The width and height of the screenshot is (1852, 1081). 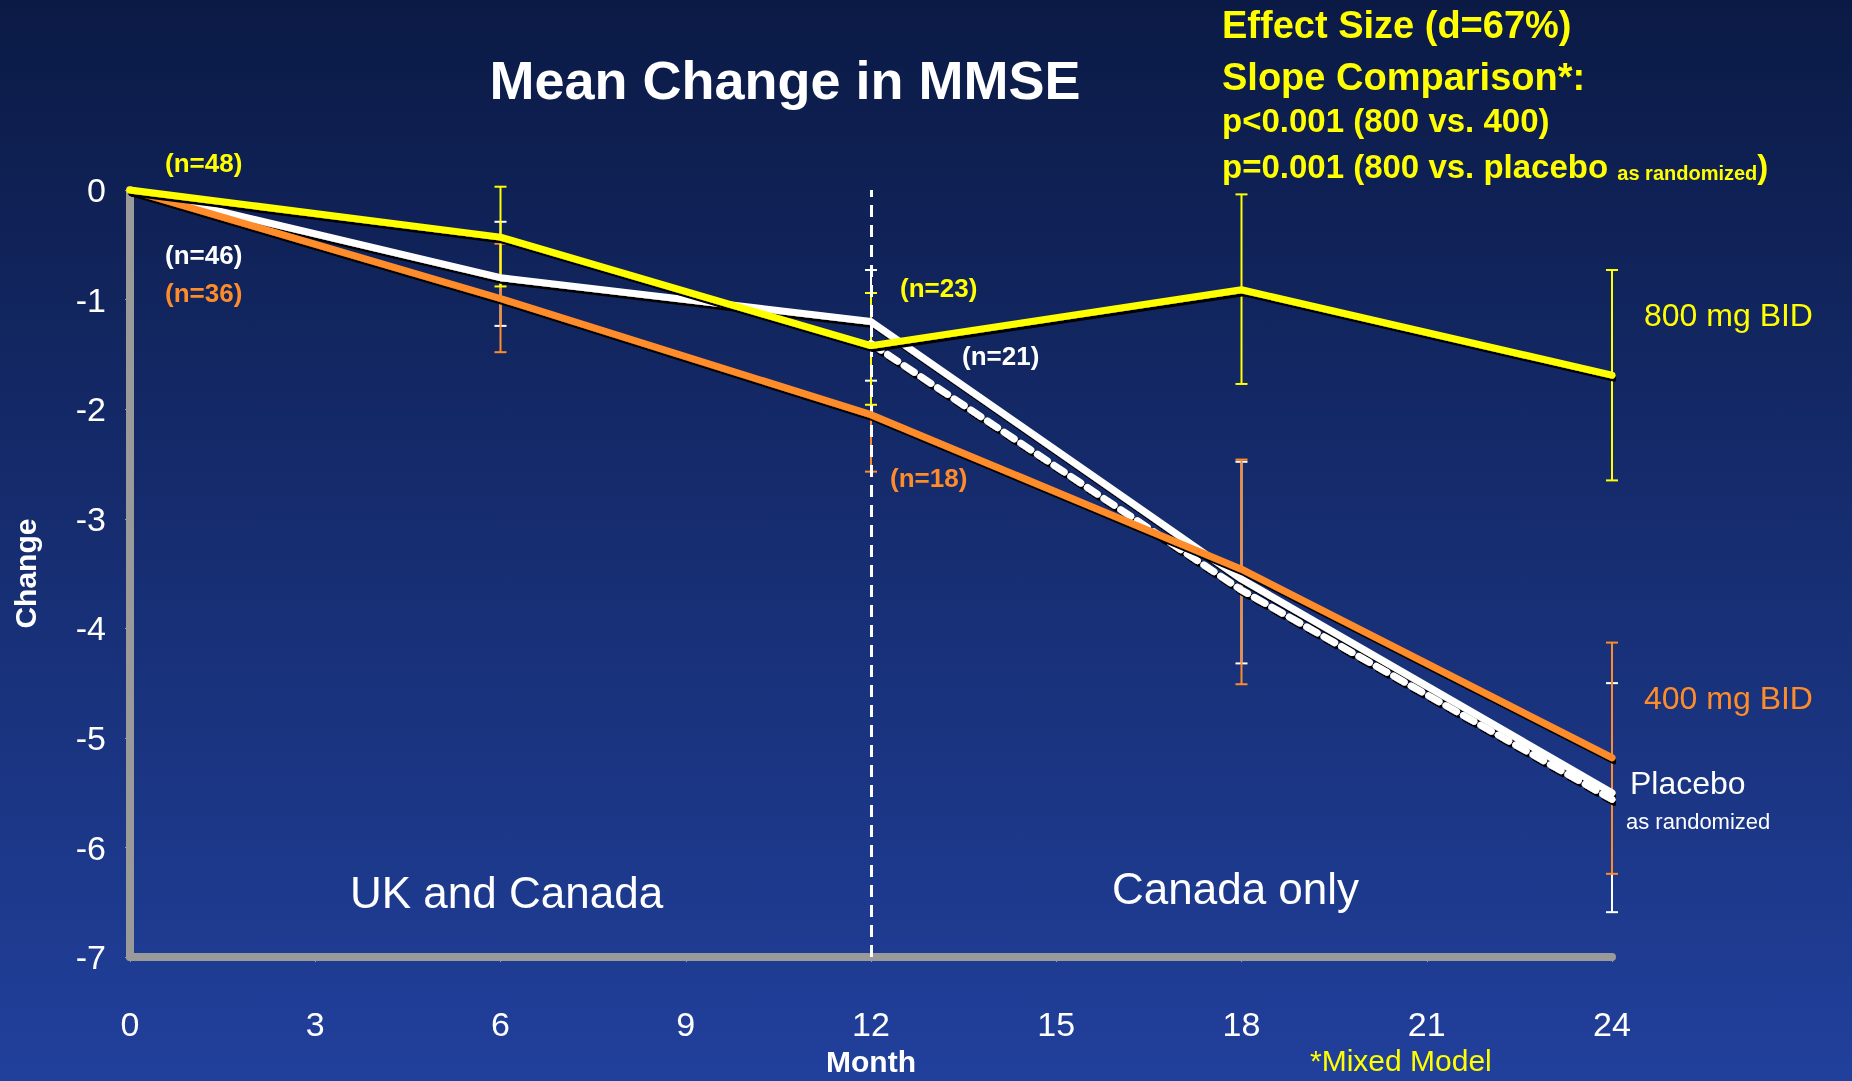 I want to click on annotation: (n=21), so click(x=1001, y=356).